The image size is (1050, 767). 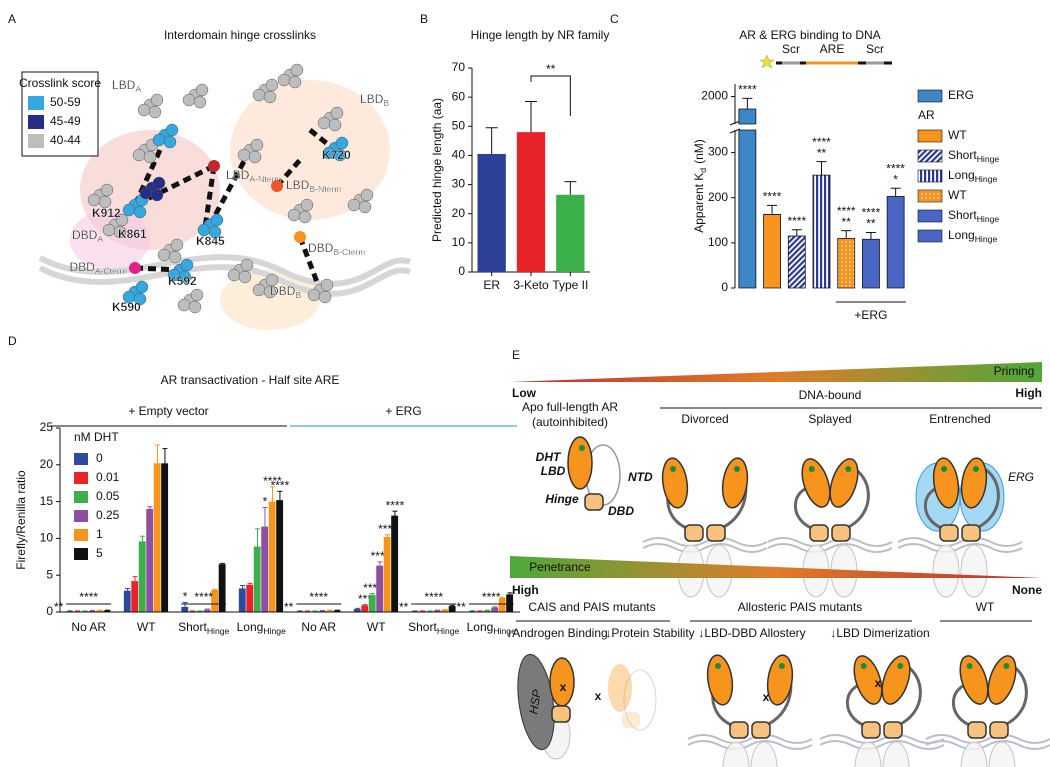 What do you see at coordinates (209, 197) in the screenshot?
I see `crosslink` at bounding box center [209, 197].